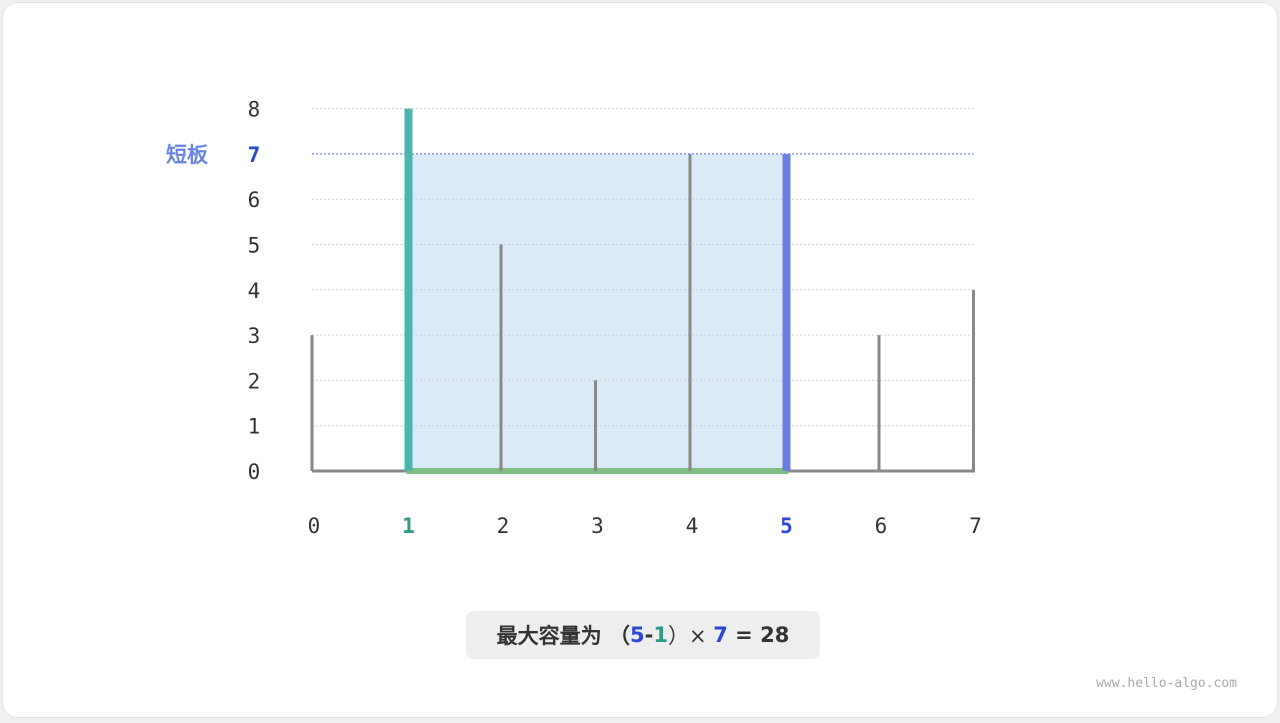  I want to click on caption-result: = 28, so click(758, 635).